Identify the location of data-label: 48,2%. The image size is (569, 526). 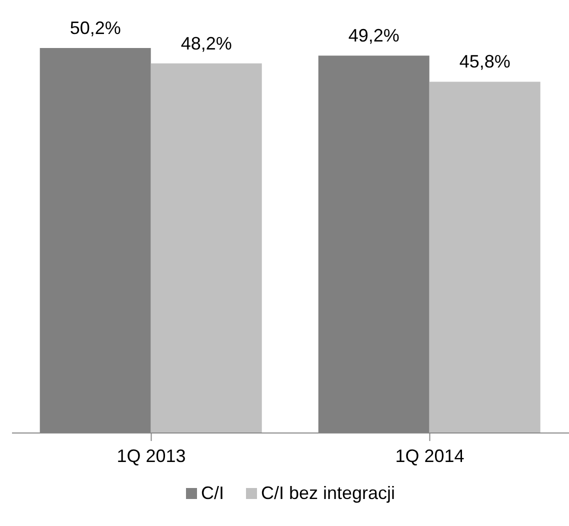
(206, 43).